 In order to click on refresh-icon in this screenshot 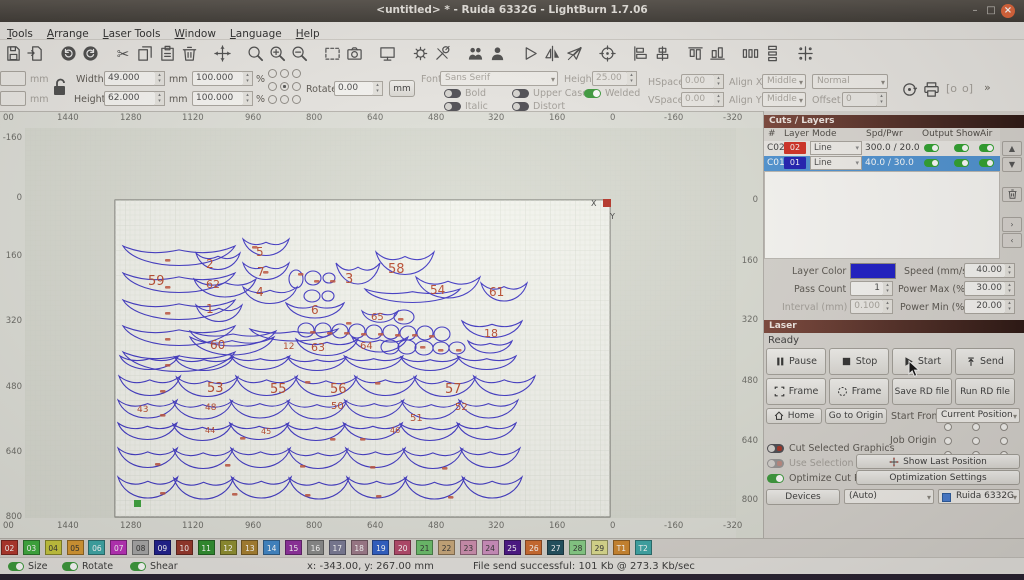, I will do `click(909, 89)`.